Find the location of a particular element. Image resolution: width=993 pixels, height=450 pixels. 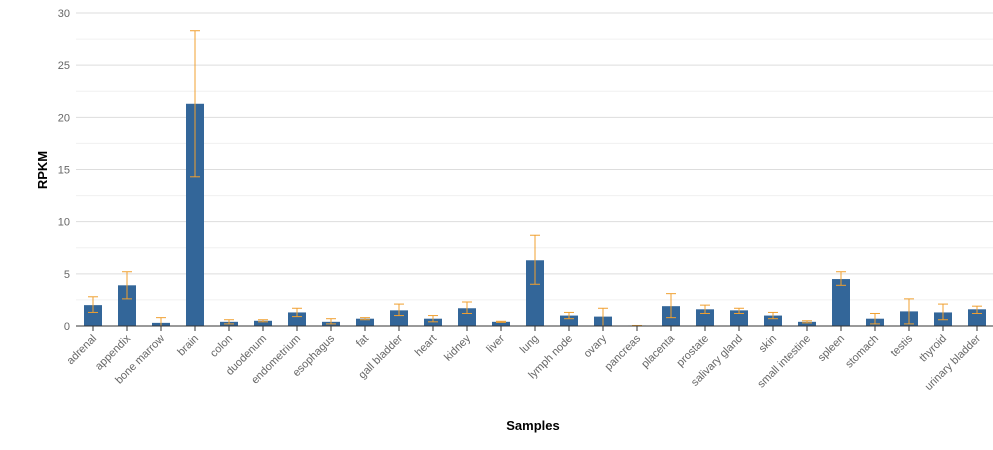

x-tick-label: liver is located at coordinates (495, 343).